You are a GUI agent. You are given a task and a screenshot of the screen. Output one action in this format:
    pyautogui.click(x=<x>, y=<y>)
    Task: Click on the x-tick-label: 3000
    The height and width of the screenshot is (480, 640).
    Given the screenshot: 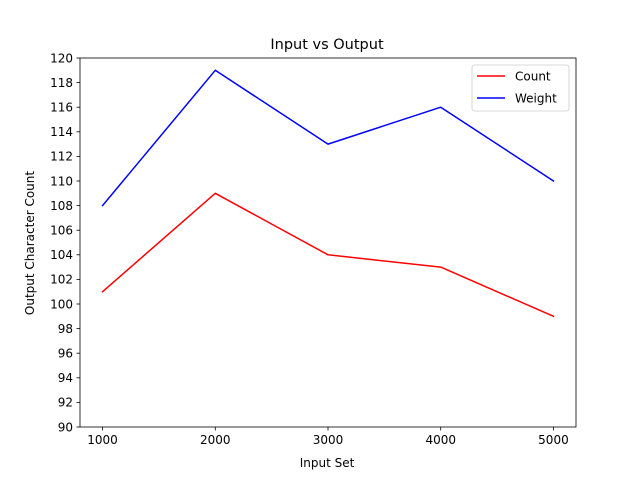 What is the action you would take?
    pyautogui.click(x=328, y=440)
    